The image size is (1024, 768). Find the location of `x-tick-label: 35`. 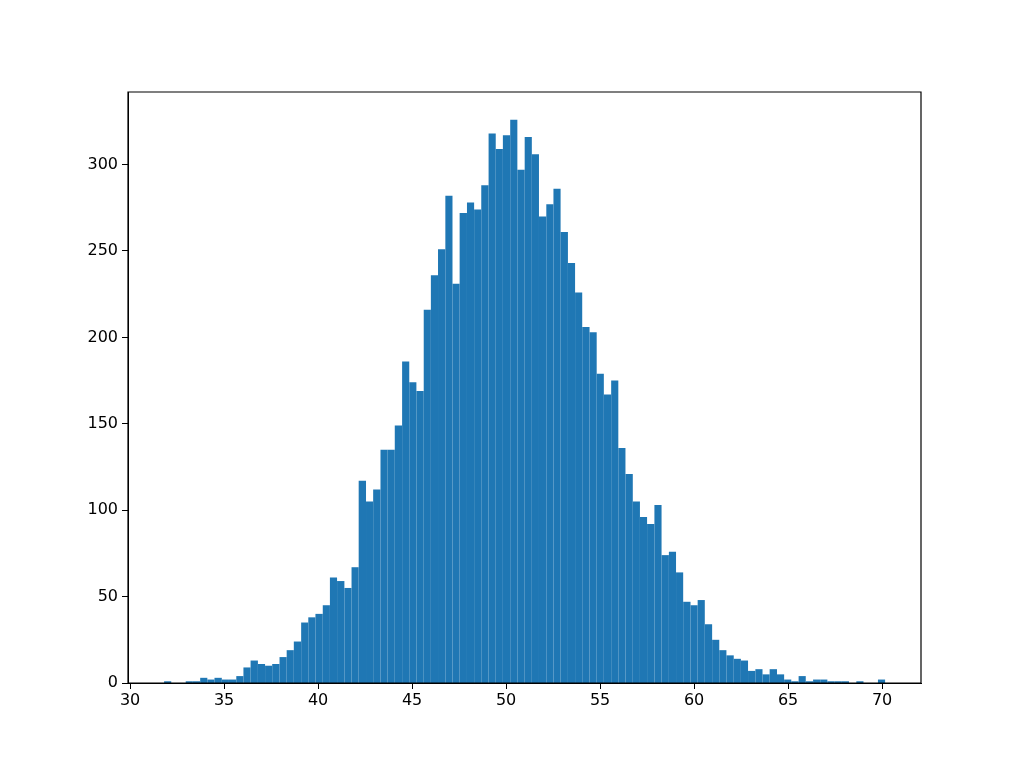

x-tick-label: 35 is located at coordinates (224, 699).